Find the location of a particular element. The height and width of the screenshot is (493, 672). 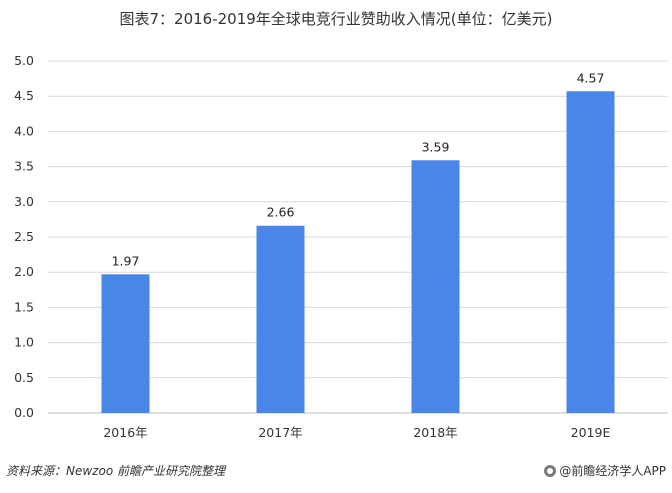

y-axis-ticks: 0.0 0.5 1.0 1.5 2.0 2.5 3.0 3.5 4.0 4.5 5.0 is located at coordinates (24, 236).